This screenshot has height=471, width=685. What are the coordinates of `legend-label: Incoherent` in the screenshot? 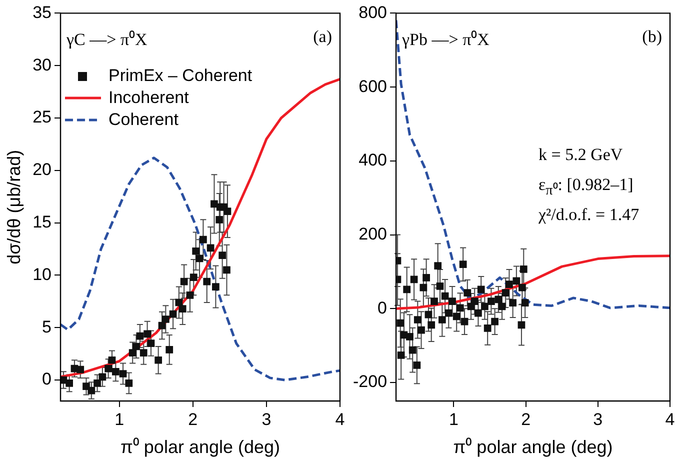 It's located at (148, 98).